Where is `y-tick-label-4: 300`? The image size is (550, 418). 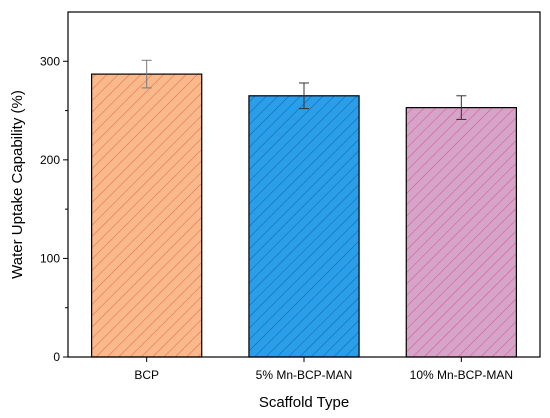
y-tick-label-4: 300 is located at coordinates (50, 61).